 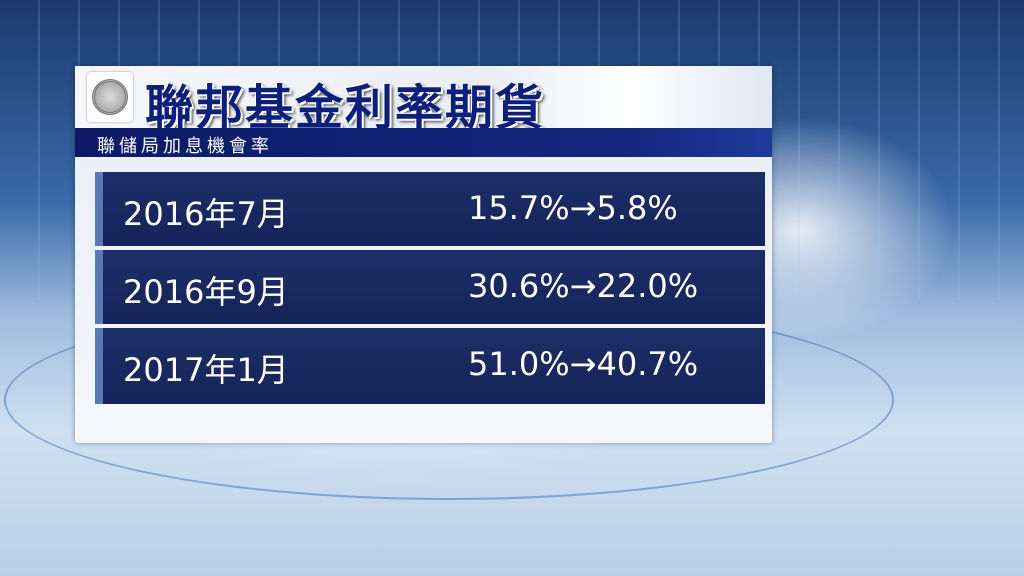 I want to click on row-month: 2016年9月, so click(x=206, y=292).